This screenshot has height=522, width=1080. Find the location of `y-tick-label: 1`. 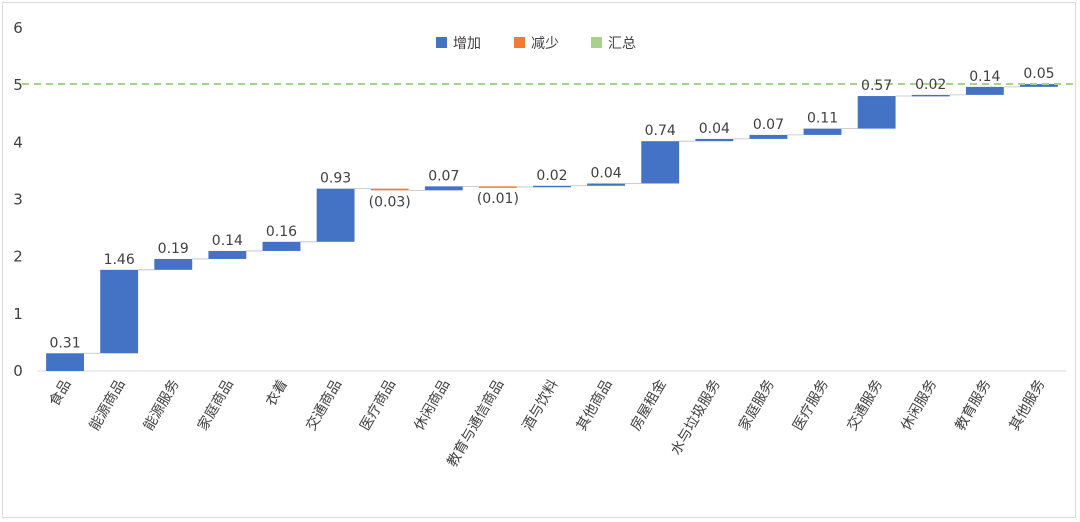

y-tick-label: 1 is located at coordinates (18, 314).